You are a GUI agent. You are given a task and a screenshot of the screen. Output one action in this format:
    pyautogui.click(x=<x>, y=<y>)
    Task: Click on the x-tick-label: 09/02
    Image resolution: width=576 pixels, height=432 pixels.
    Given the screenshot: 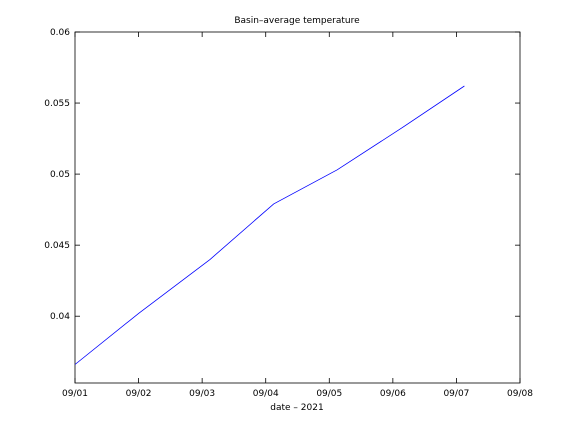 What is the action you would take?
    pyautogui.click(x=139, y=394)
    